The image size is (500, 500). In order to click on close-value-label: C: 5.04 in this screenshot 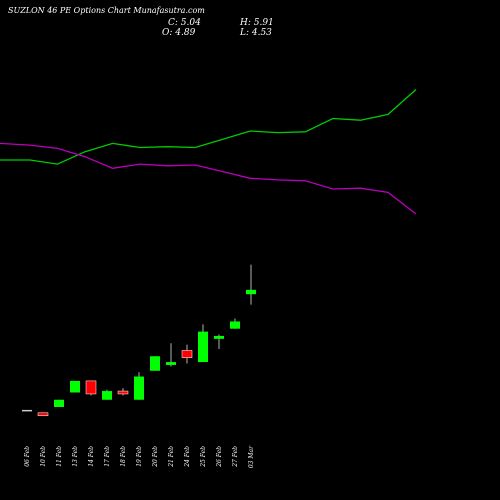, I will do `click(184, 23)`.